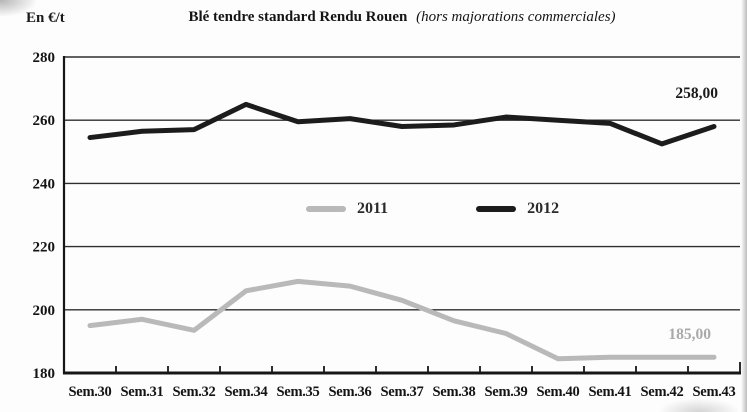  What do you see at coordinates (298, 392) in the screenshot?
I see `x-axis-tick-label: Sem.35` at bounding box center [298, 392].